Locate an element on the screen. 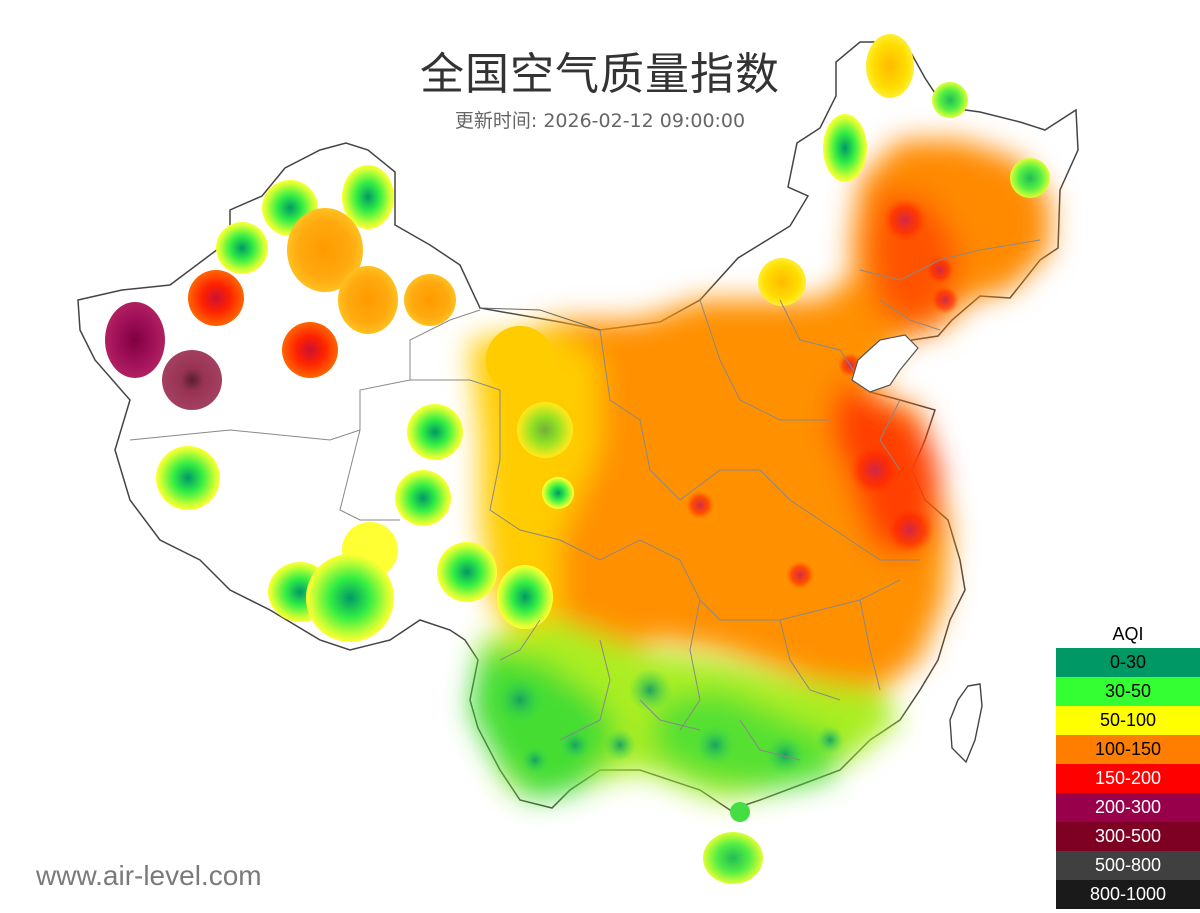 This screenshot has height=913, width=1200. page-title: 全国空气质量指数 is located at coordinates (600, 74).